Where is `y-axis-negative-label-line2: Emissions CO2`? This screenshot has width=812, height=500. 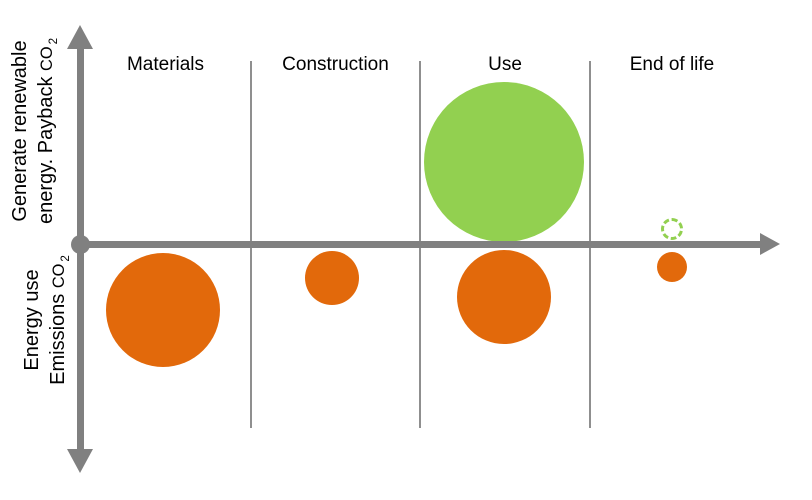
y-axis-negative-label-line2: Emissions CO2 is located at coordinates (59, 320).